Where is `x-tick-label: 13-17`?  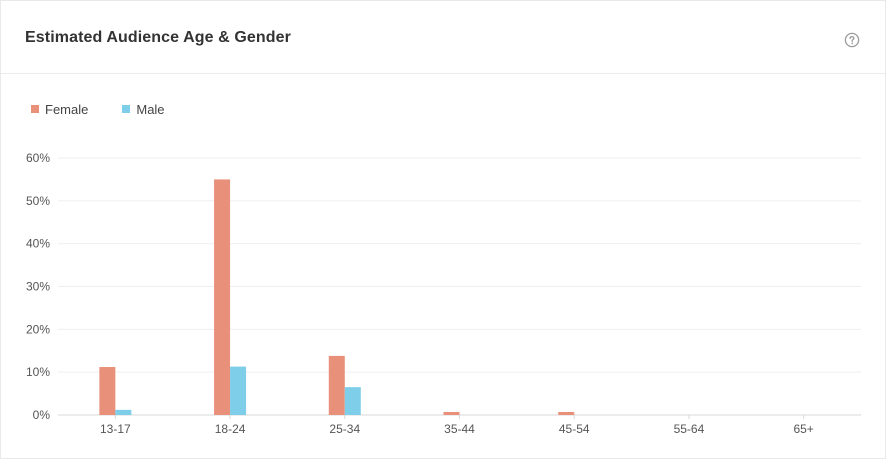 x-tick-label: 13-17 is located at coordinates (115, 429).